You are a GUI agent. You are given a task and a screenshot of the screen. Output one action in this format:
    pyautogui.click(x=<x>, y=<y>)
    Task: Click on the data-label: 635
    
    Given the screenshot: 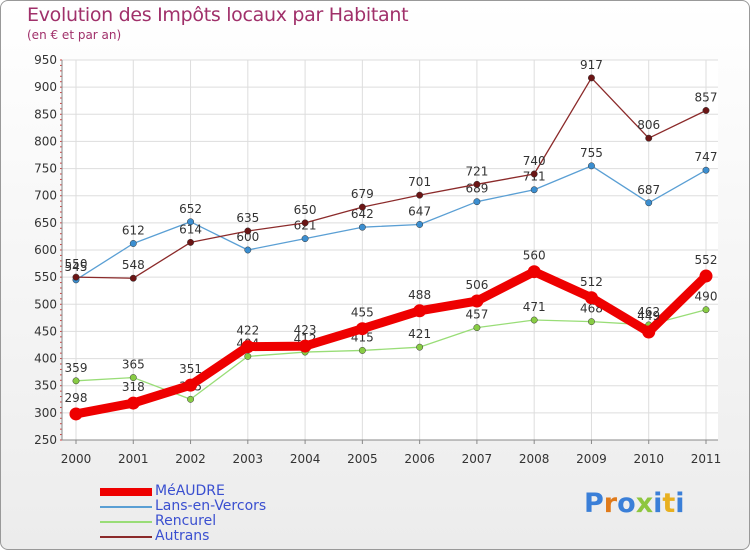 What is the action you would take?
    pyautogui.click(x=247, y=218)
    